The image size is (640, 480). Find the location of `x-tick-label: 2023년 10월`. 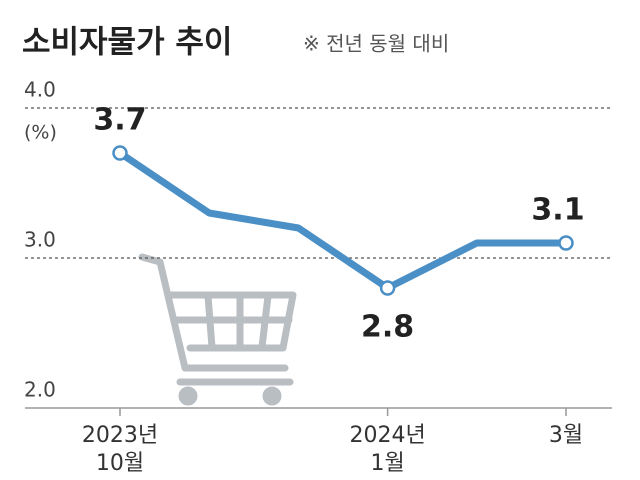

x-tick-label: 2023년 10월 is located at coordinates (120, 449).